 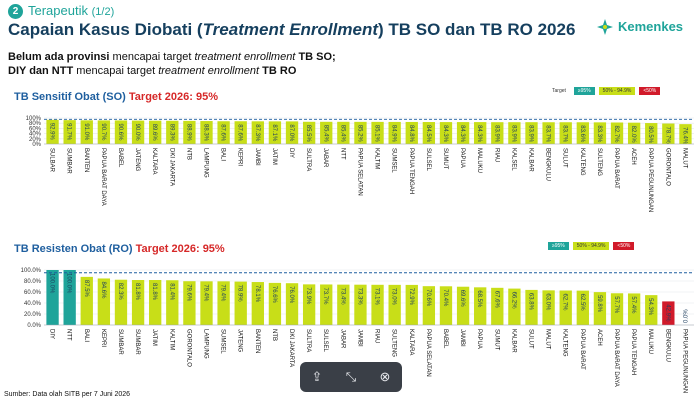 I want to click on value-label: 92.9%, so click(x=52, y=132).